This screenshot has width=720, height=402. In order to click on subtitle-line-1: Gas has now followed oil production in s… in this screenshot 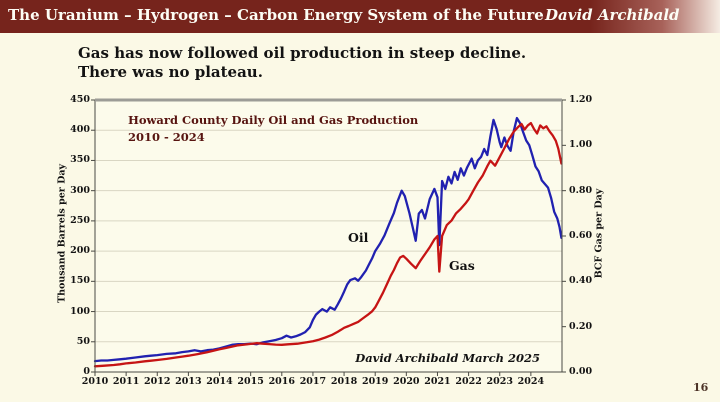, I will do `click(302, 53)`.